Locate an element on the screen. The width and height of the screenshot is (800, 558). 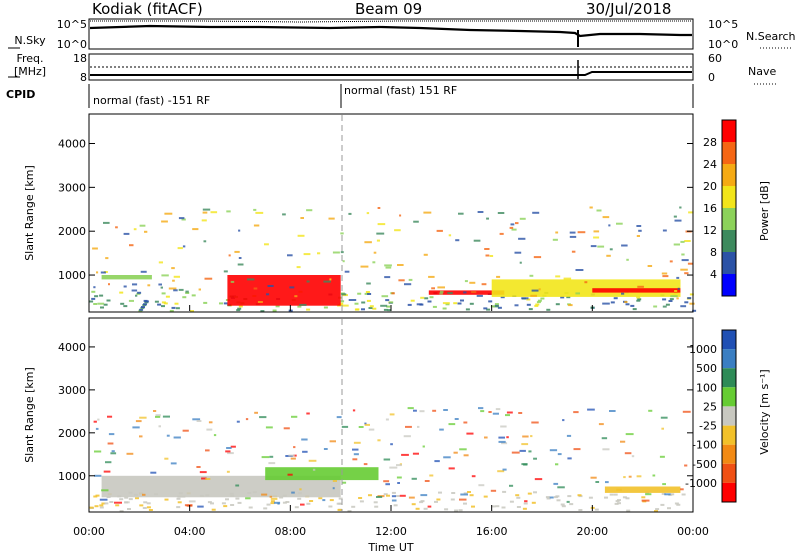
freq-tick-top: 18 is located at coordinates (80, 58).